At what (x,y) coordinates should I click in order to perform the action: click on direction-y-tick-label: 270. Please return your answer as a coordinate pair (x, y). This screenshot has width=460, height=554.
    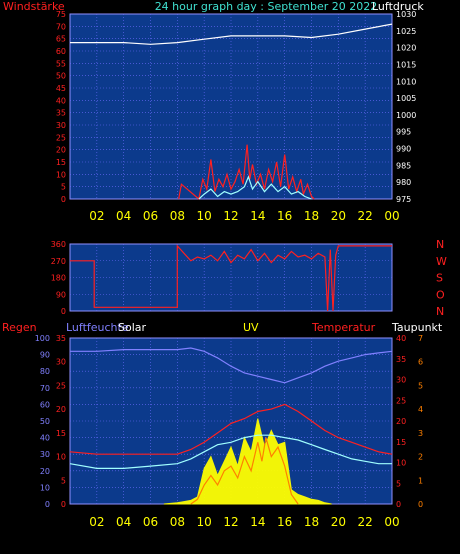
    Looking at the image, I should click on (58, 261).